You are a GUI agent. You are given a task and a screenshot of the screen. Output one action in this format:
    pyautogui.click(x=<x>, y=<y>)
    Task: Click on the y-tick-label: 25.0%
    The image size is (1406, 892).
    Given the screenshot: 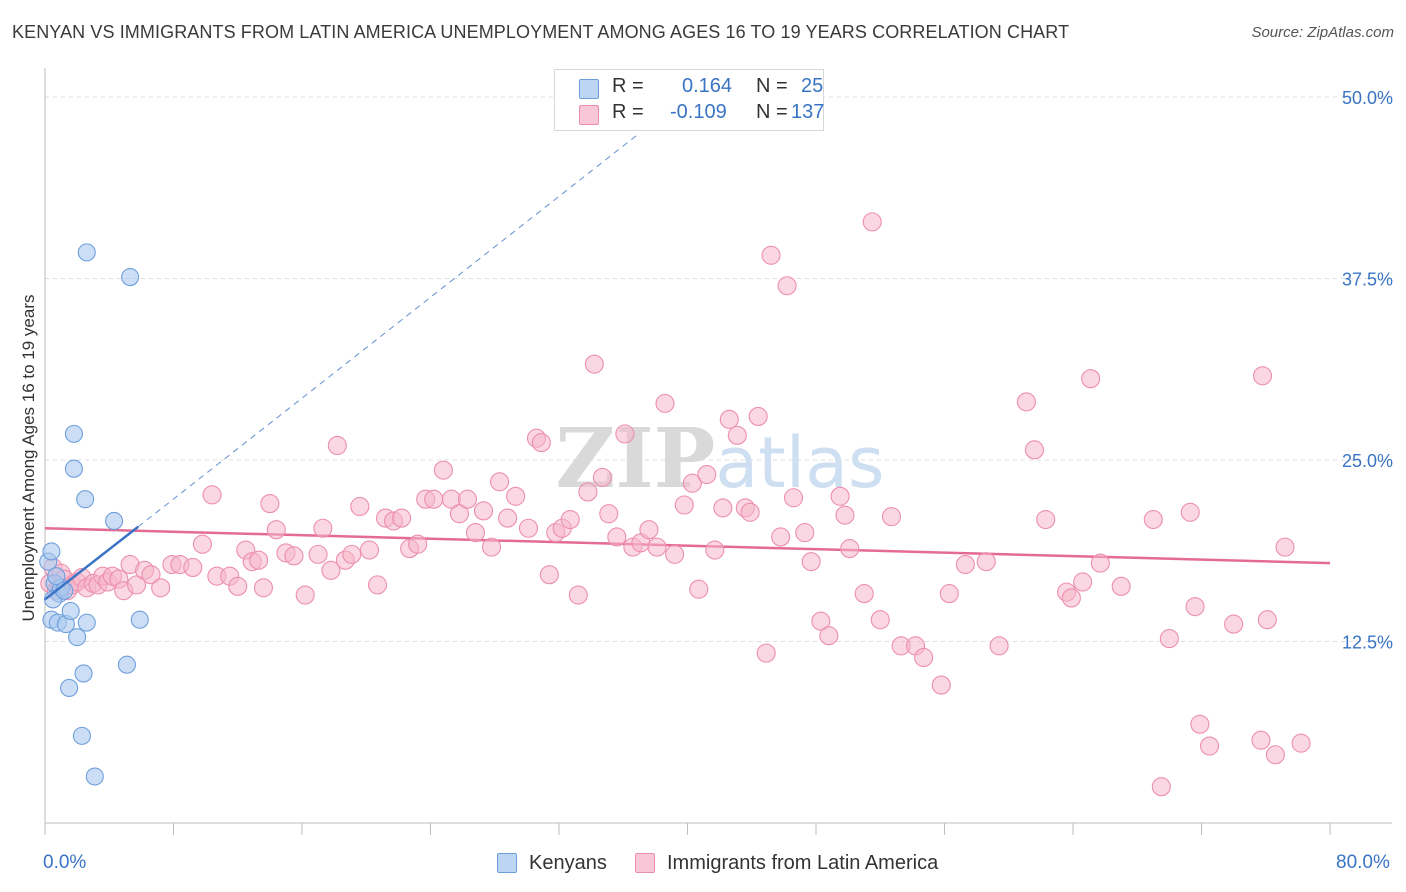 What is the action you would take?
    pyautogui.click(x=1367, y=461)
    